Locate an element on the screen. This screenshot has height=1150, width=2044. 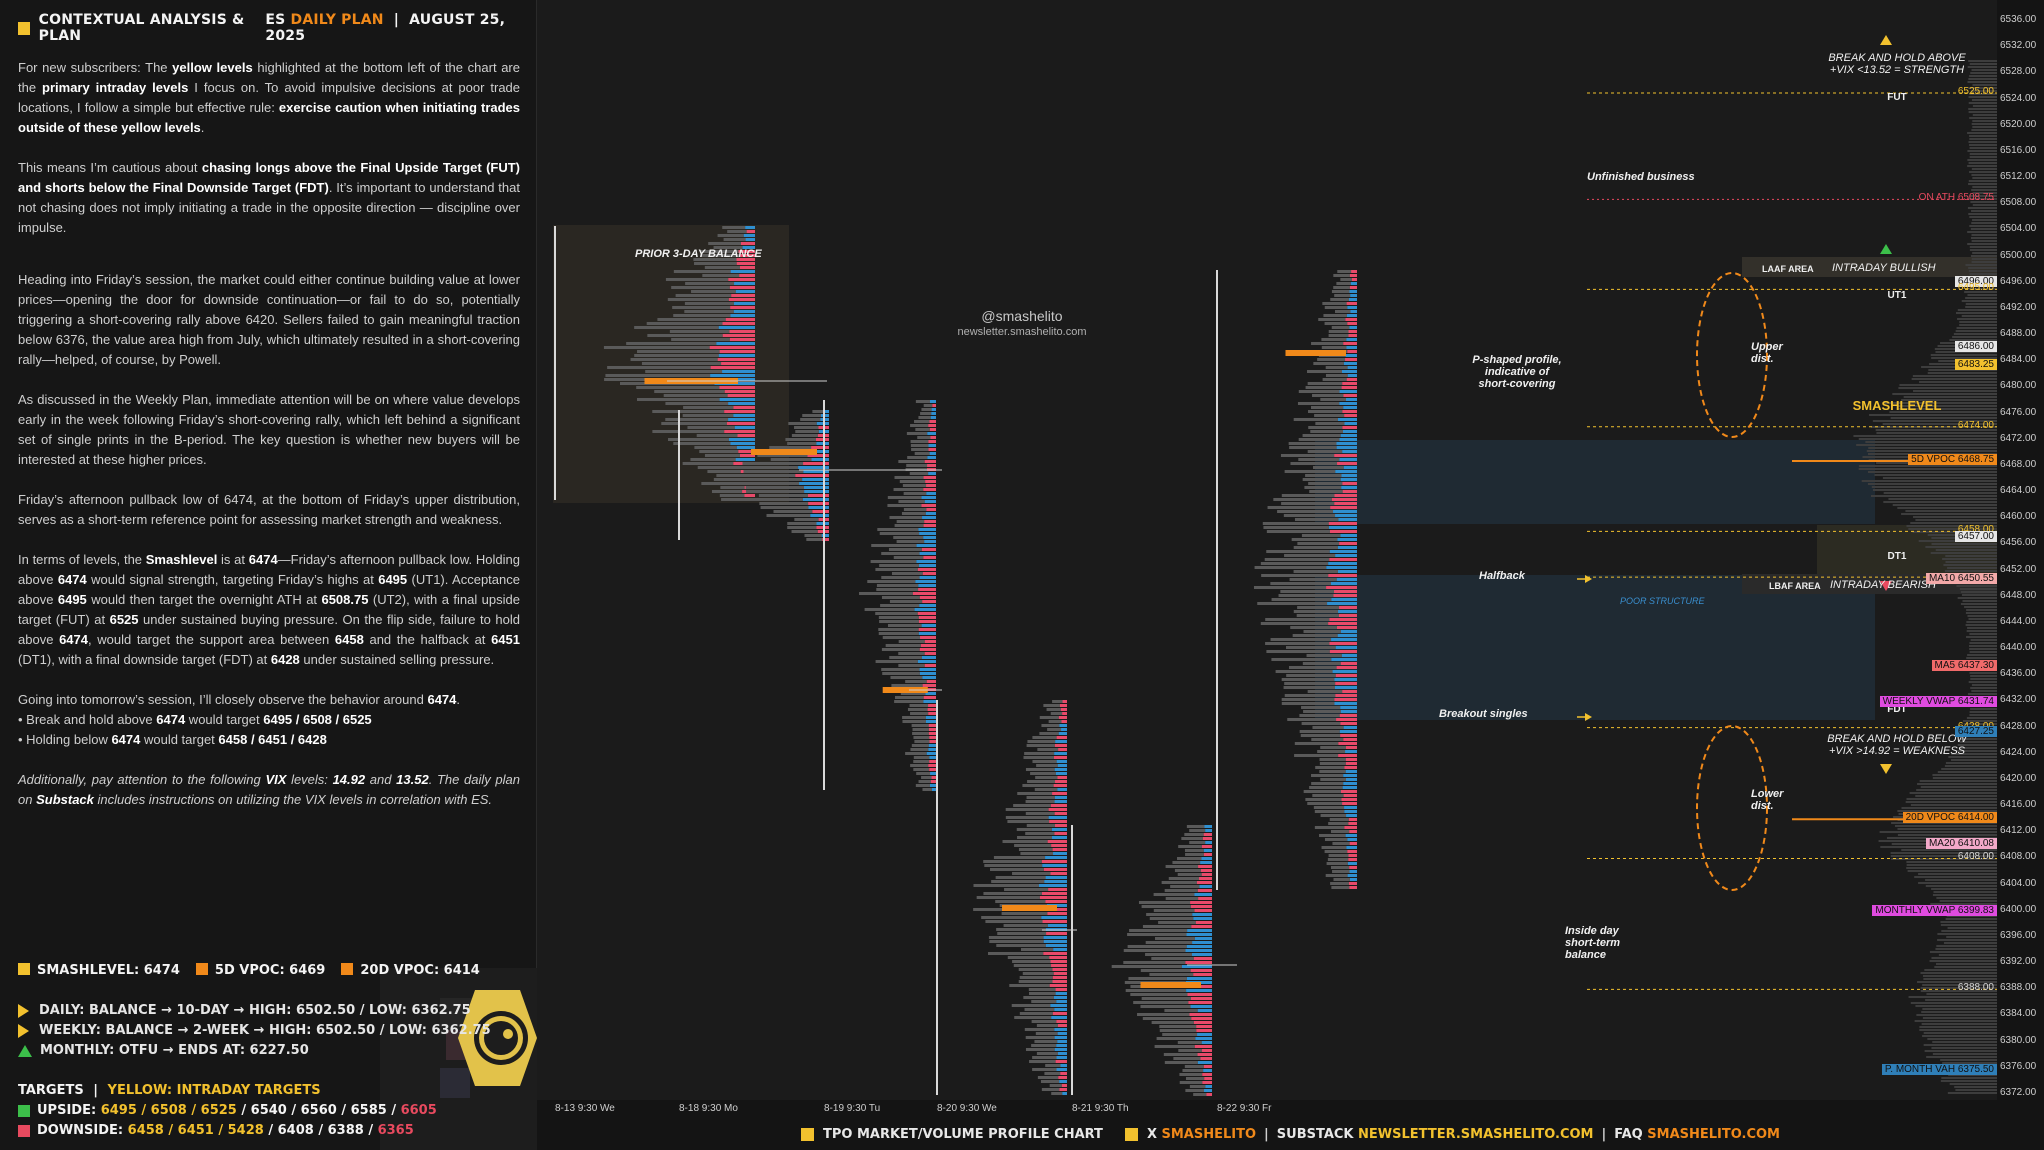
x-handle-link: SMASHELITO is located at coordinates (1209, 1134).